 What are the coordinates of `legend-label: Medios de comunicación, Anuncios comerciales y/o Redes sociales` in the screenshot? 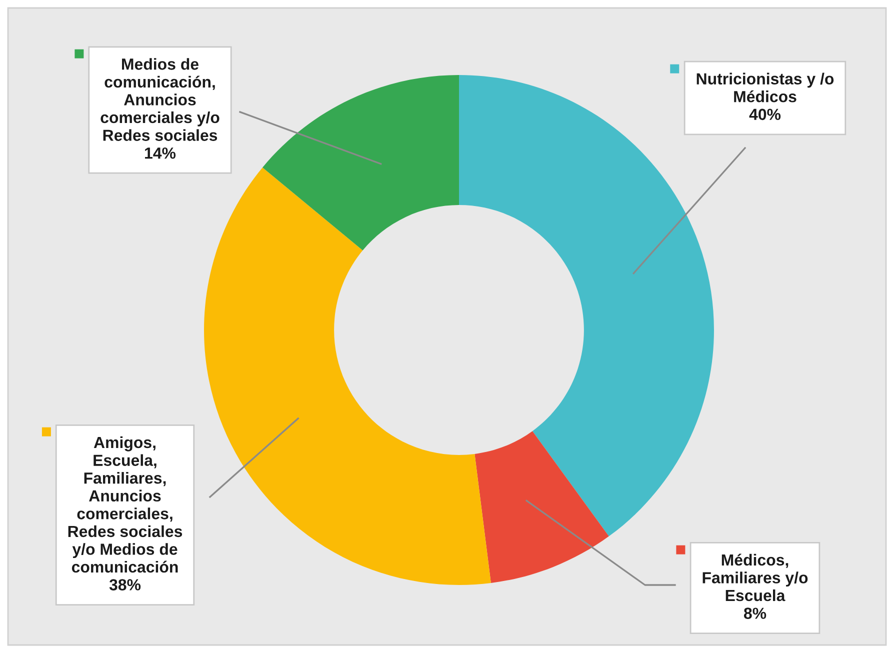 It's located at (160, 99).